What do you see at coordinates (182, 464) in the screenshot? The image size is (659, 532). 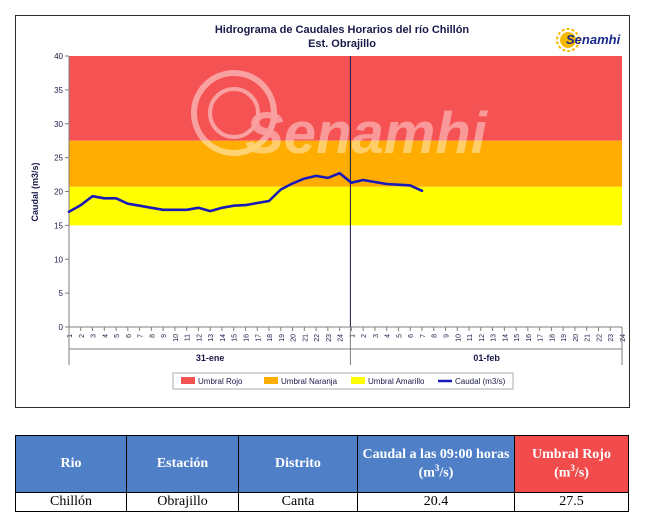 I see `header-estacion: Estación` at bounding box center [182, 464].